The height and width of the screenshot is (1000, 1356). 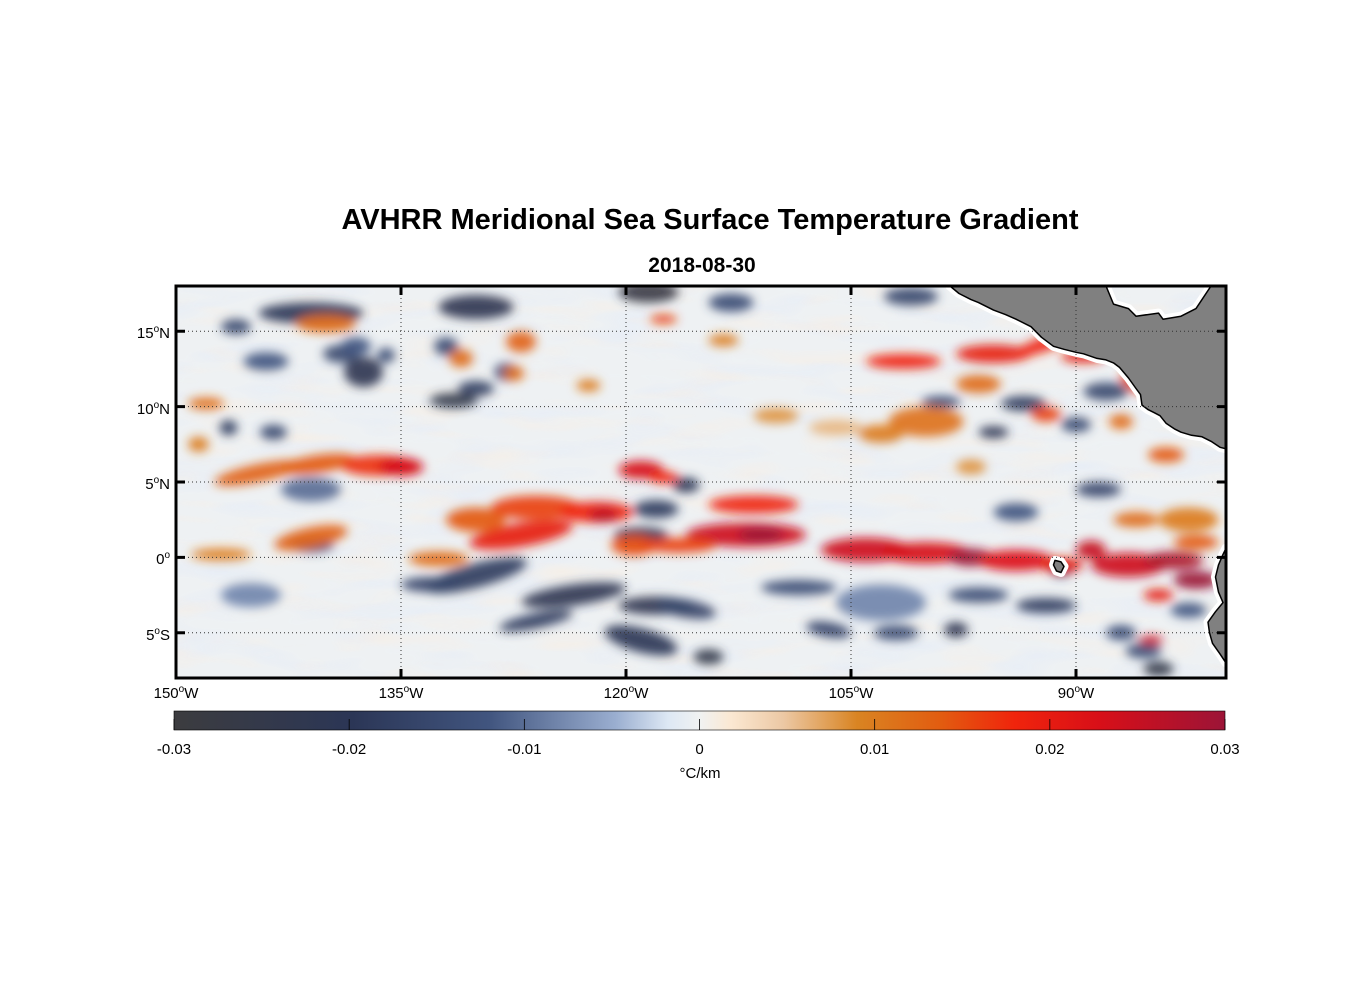 What do you see at coordinates (349, 749) in the screenshot?
I see `colorbar-tick-label: -0.02` at bounding box center [349, 749].